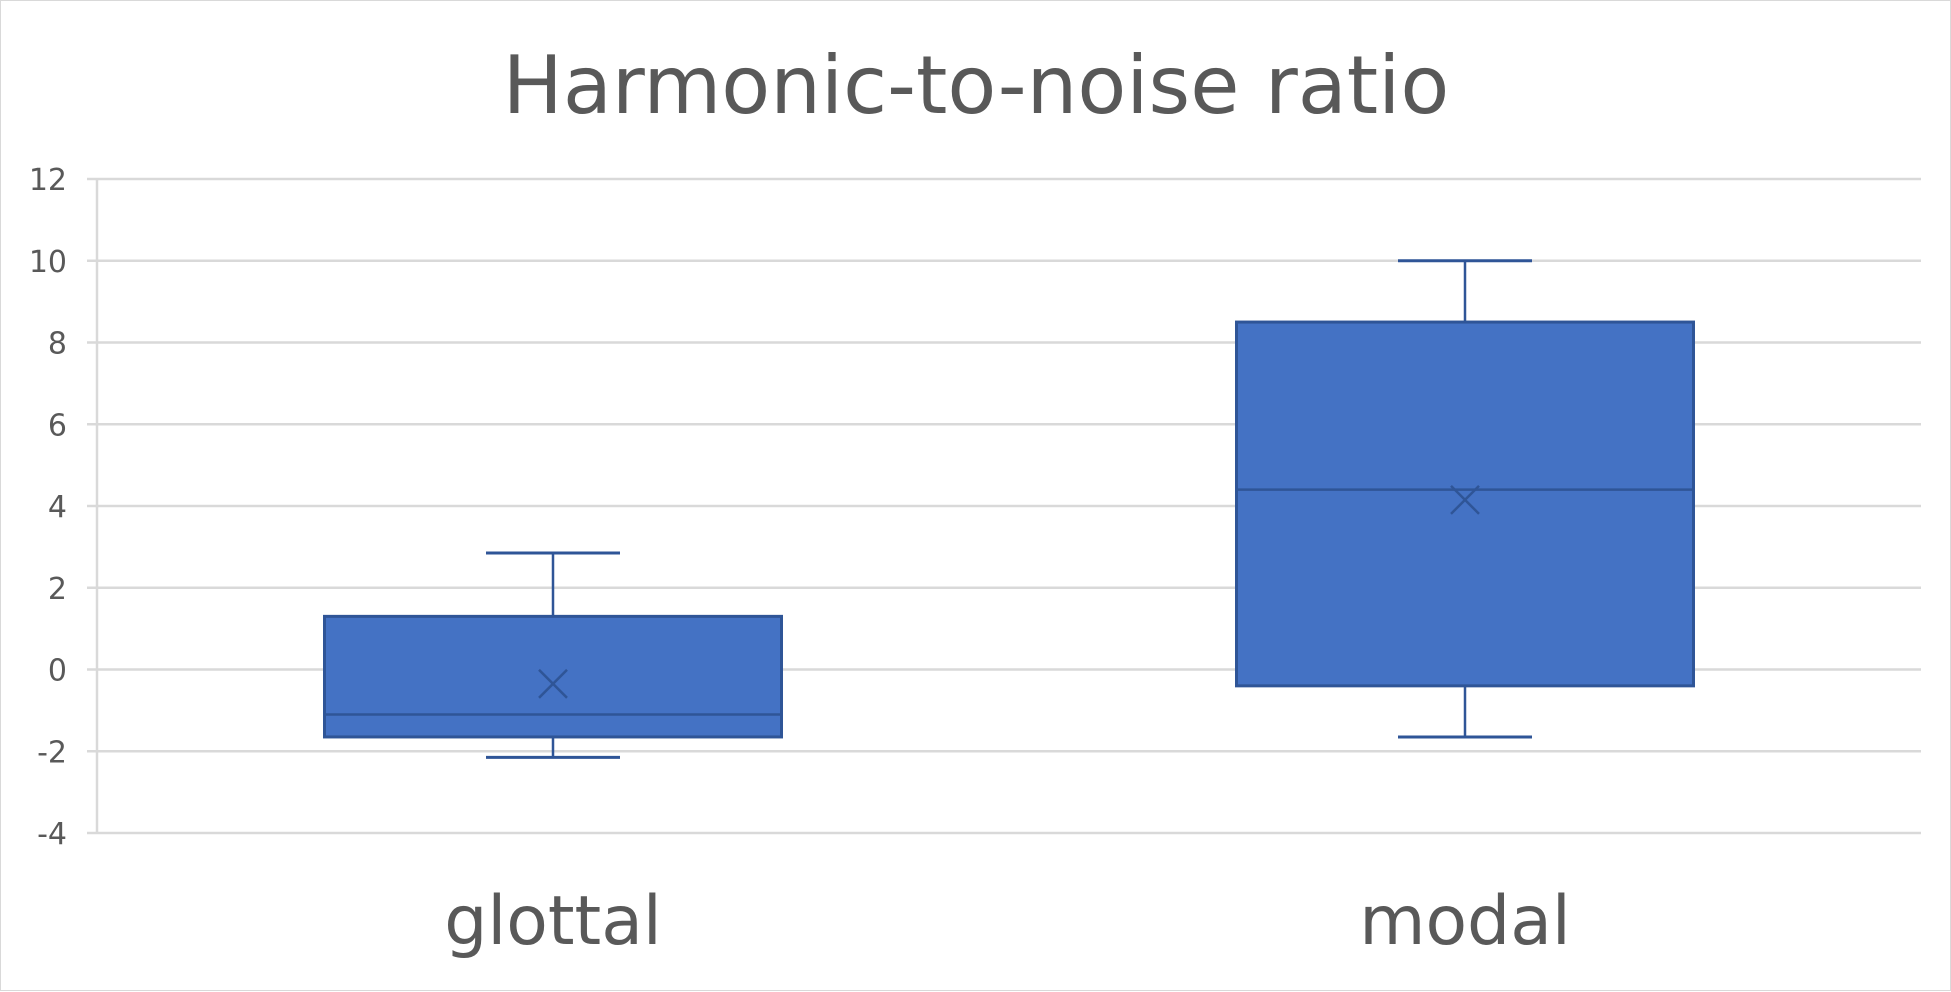 This screenshot has height=992, width=1951. I want to click on y-tick-label-0: 12, so click(48, 180).